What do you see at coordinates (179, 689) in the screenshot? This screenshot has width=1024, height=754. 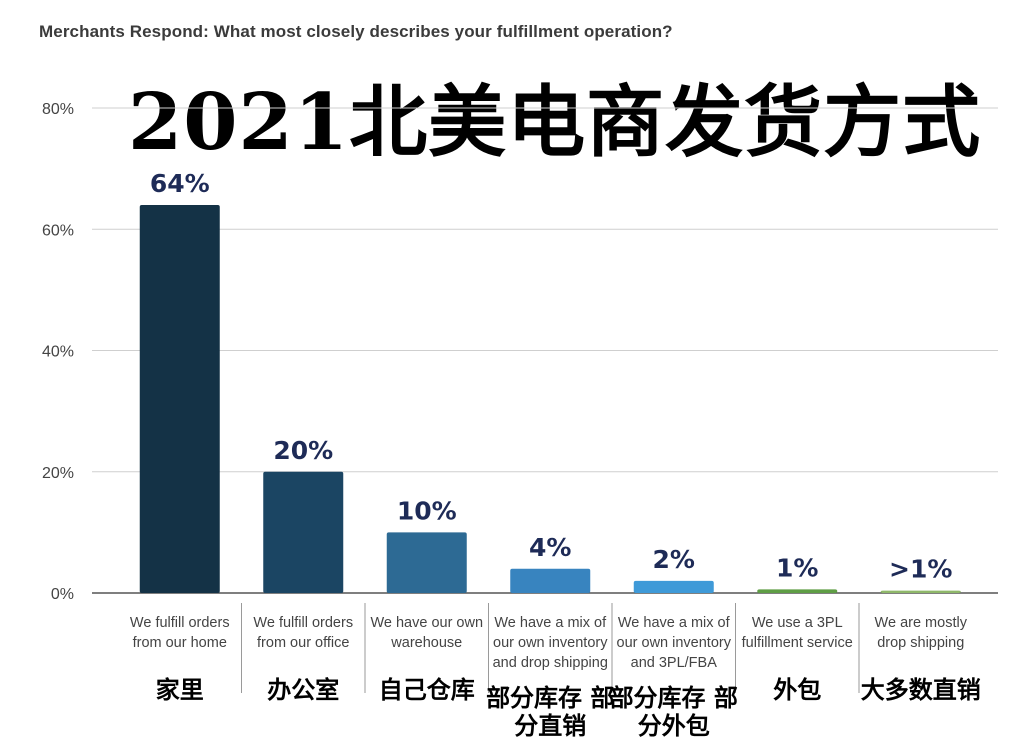 I see `x-tick-label-cn: 家里` at bounding box center [179, 689].